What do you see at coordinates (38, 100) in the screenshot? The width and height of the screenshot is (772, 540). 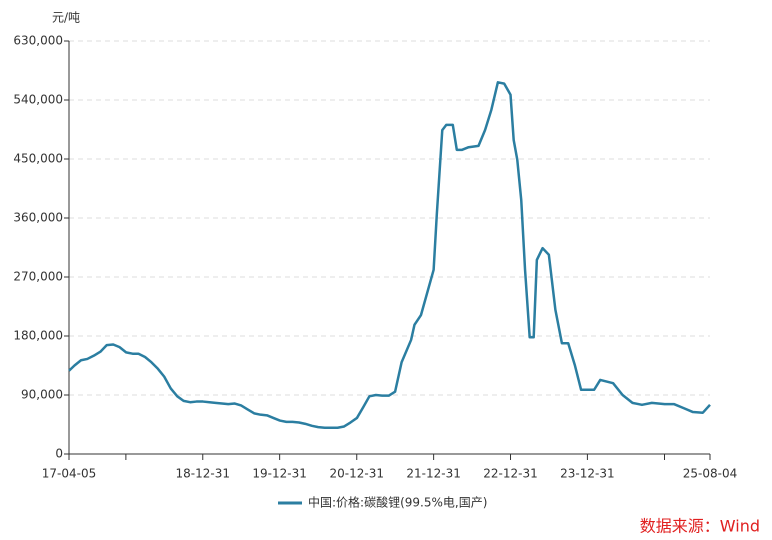 I see `y-tick-label: 540,000` at bounding box center [38, 100].